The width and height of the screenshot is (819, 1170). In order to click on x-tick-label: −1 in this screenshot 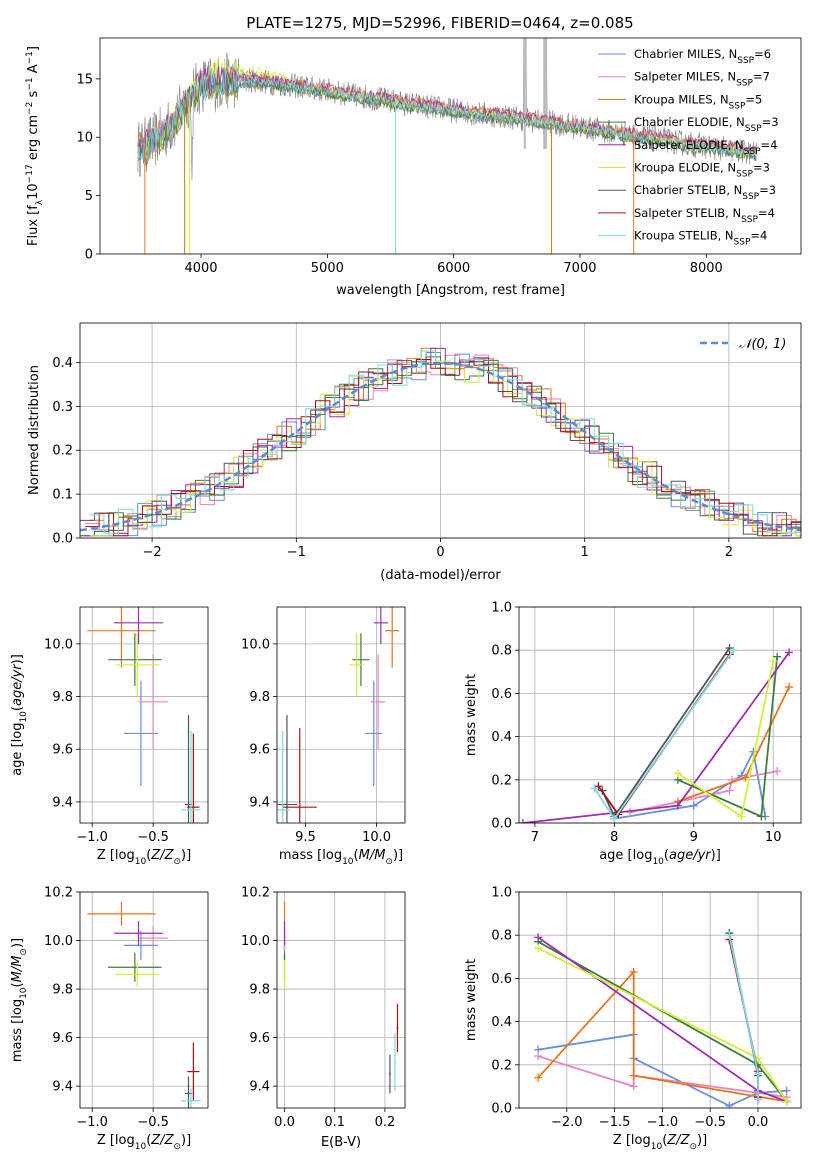, I will do `click(296, 552)`.